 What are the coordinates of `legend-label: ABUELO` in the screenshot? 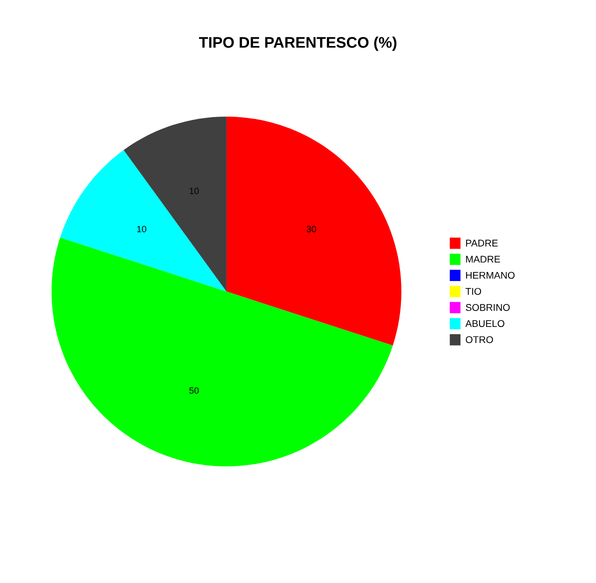 It's located at (484, 324).